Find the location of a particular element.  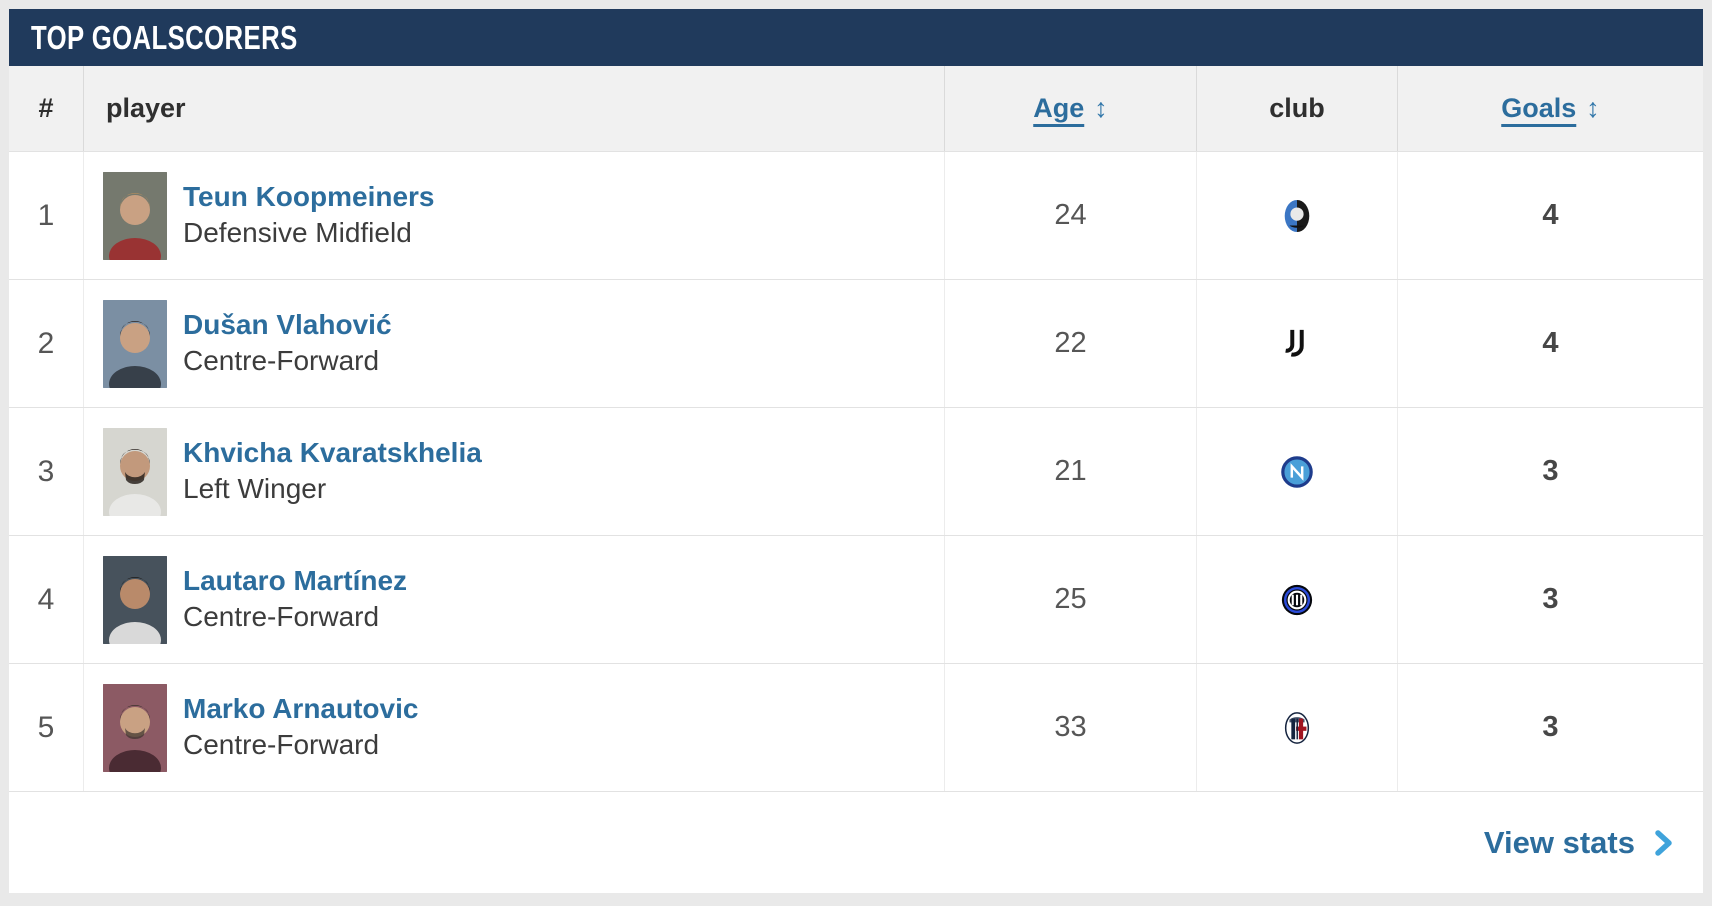

player-cell: Teun Koopmeiners Defensive Midfield is located at coordinates (513, 215).